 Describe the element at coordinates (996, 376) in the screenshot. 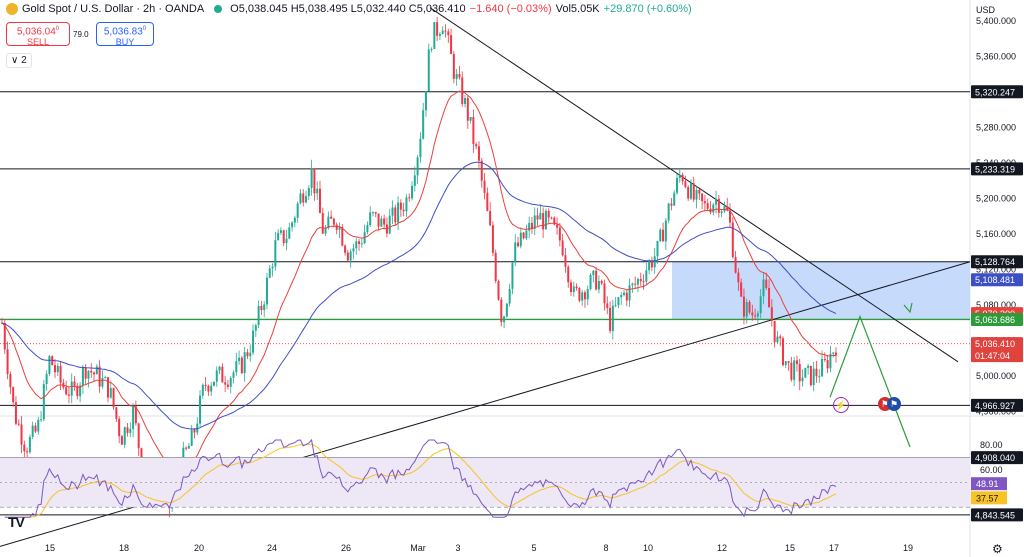

I see `price-axis-tick: 5,000.000` at that location.